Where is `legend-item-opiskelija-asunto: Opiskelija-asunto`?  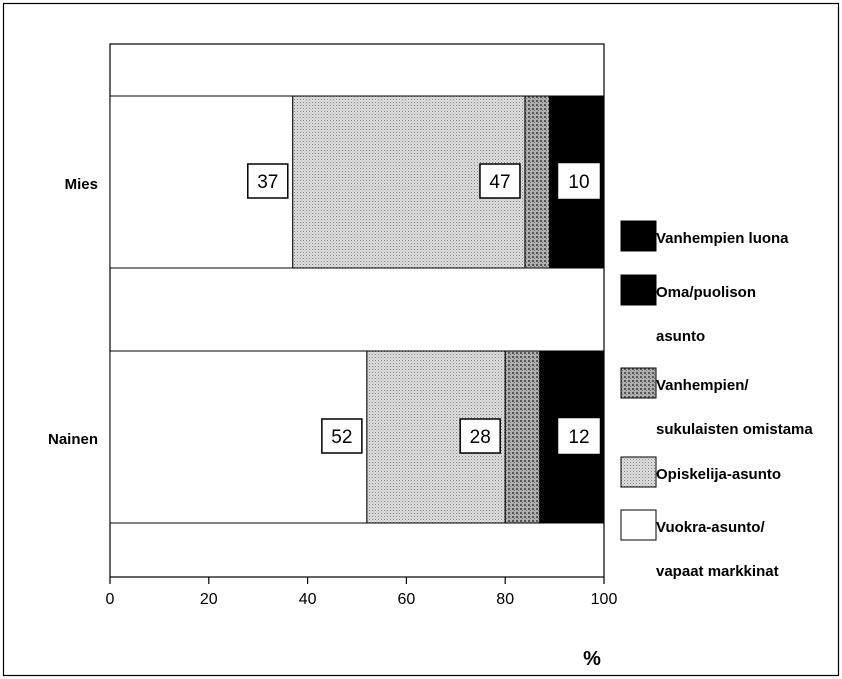 legend-item-opiskelija-asunto: Opiskelija-asunto is located at coordinates (700, 472).